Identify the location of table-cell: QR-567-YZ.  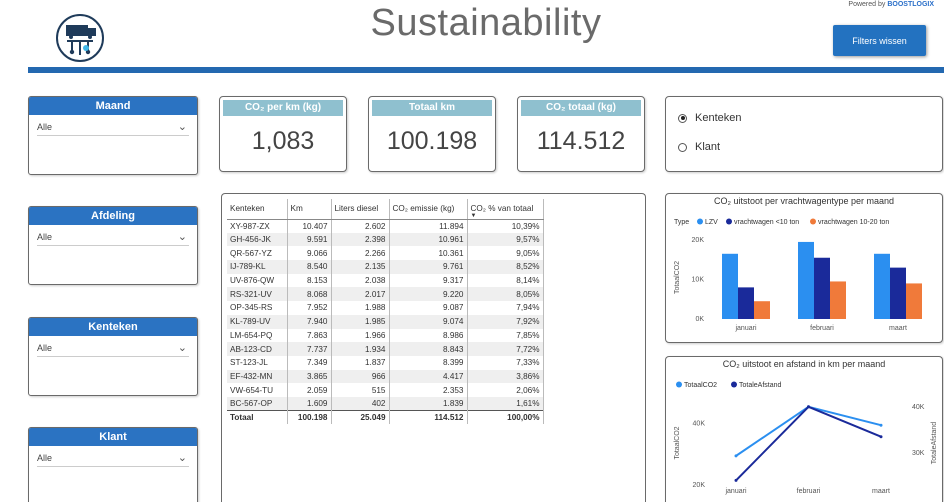
(257, 253).